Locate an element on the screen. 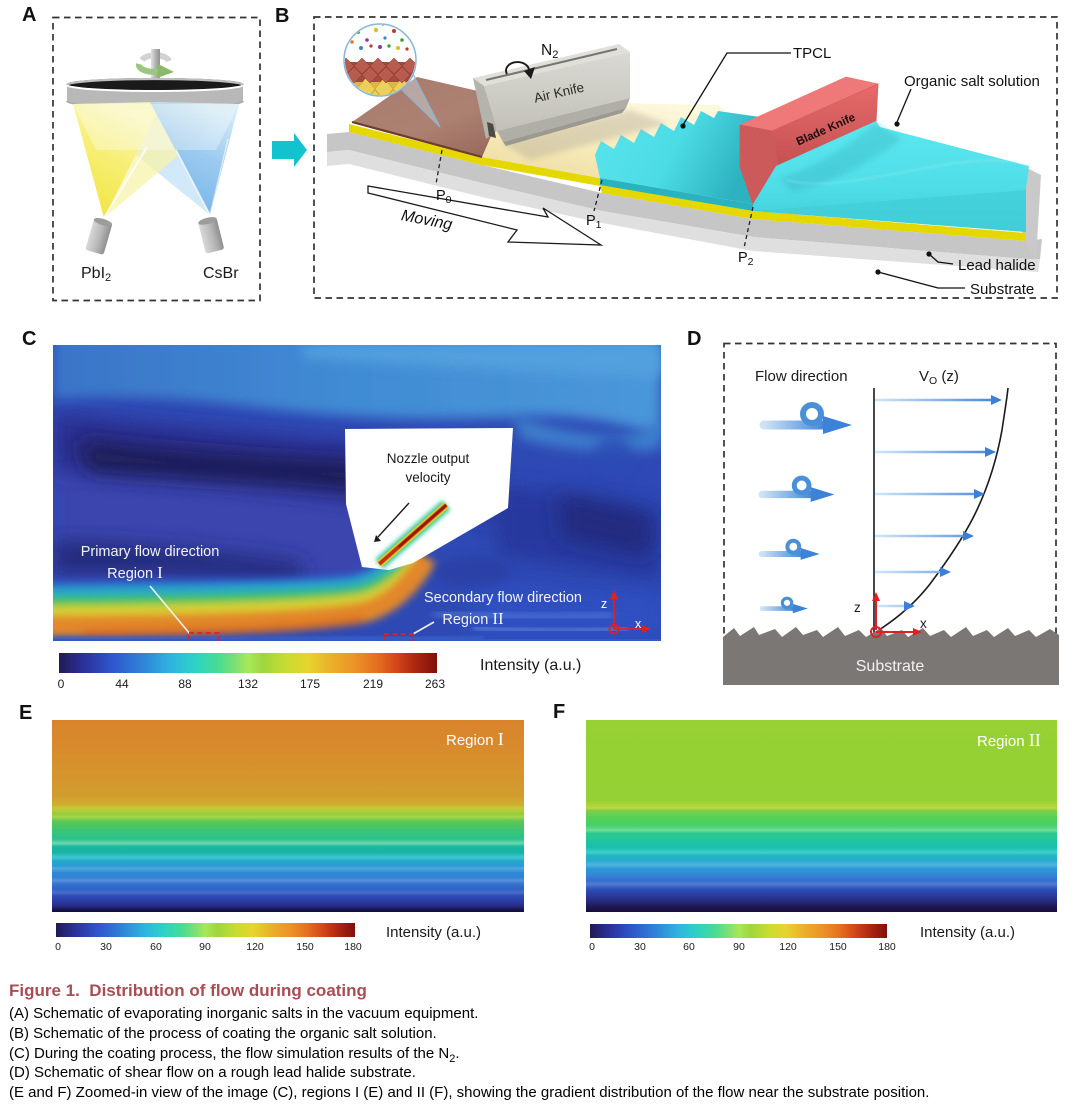  svg-text: P0 is located at coordinates (444, 197).